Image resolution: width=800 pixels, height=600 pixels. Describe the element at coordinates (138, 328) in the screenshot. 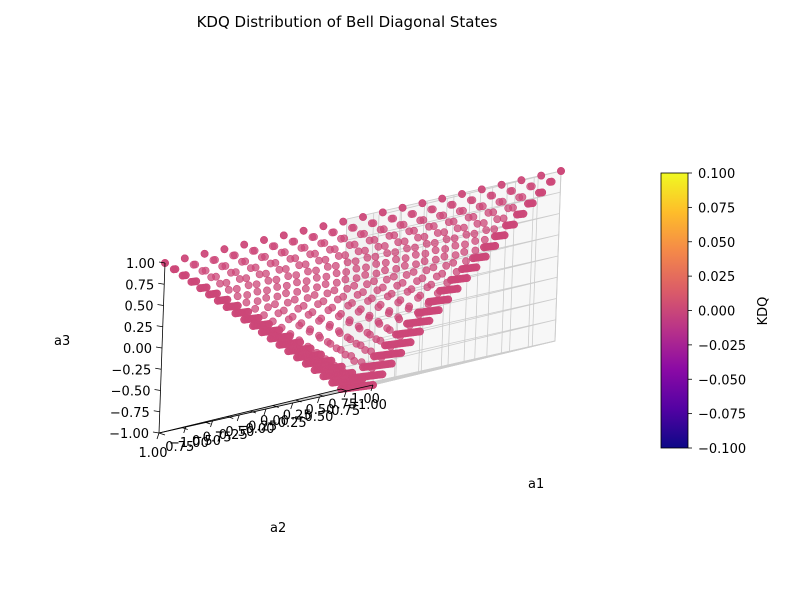

I see `a3-tick-label: 0.25` at that location.